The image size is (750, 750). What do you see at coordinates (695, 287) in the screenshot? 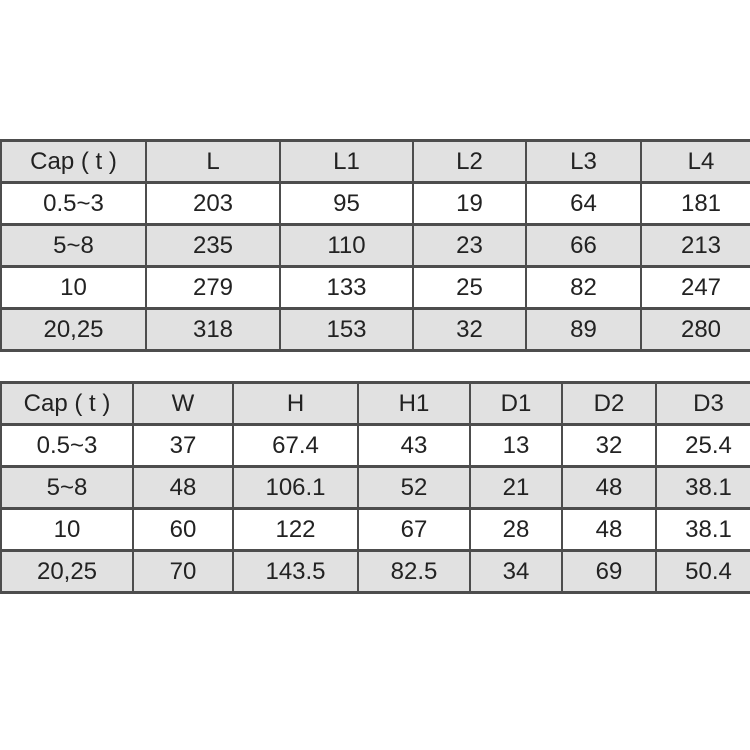
I see `data-cell: 247` at bounding box center [695, 287].